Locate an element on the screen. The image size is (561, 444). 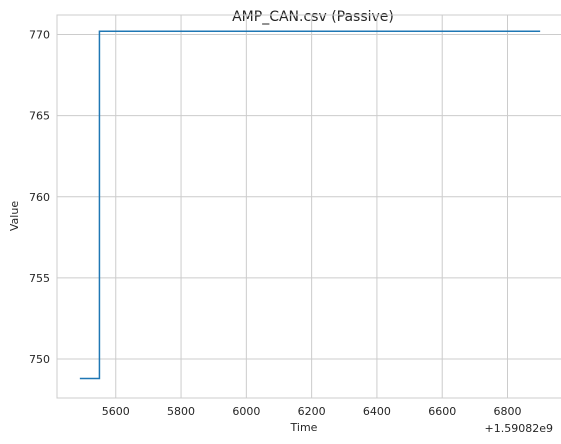
y-tick-label: 750 is located at coordinates (39, 359).